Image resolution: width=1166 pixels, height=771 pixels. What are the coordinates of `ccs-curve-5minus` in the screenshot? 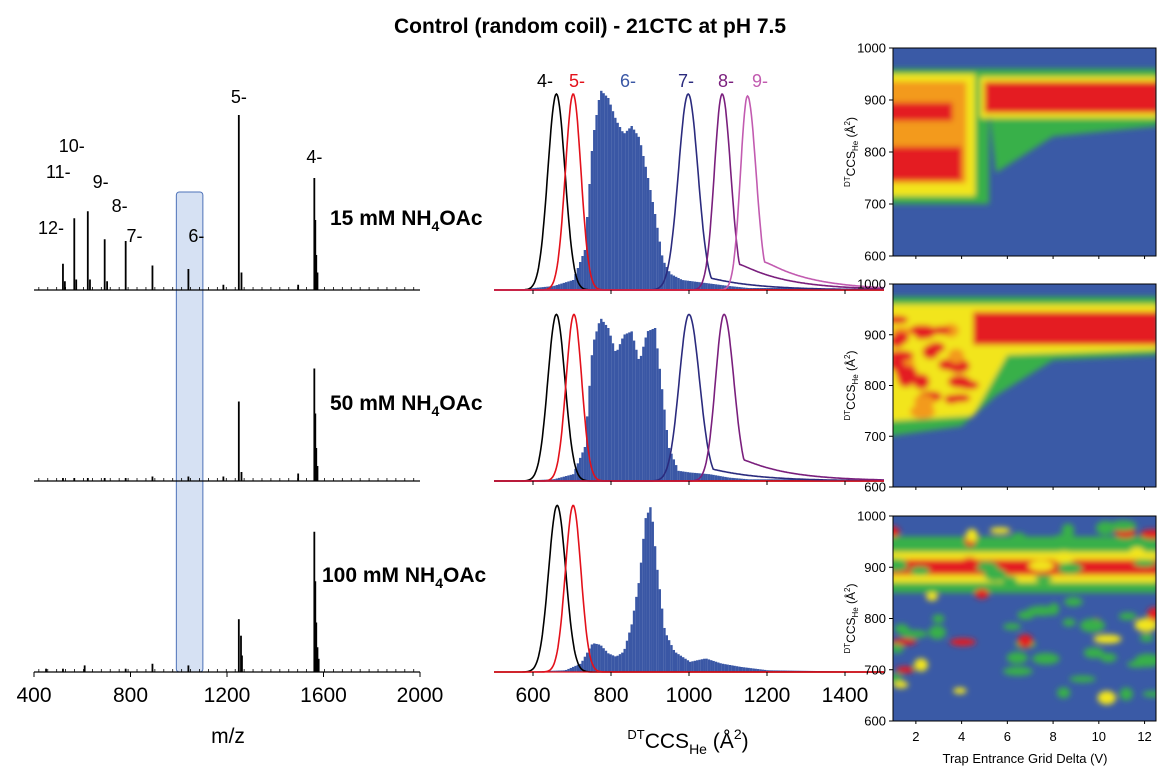 It's located at (689, 397).